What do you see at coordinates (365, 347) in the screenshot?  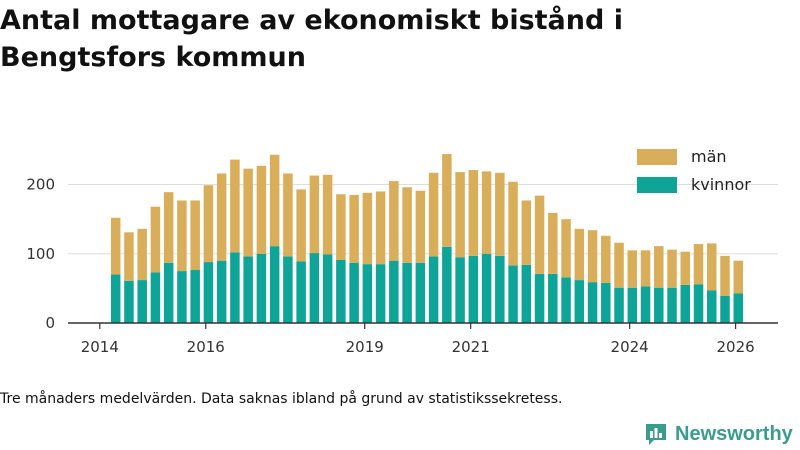 I see `x-tick-label: 2019` at bounding box center [365, 347].